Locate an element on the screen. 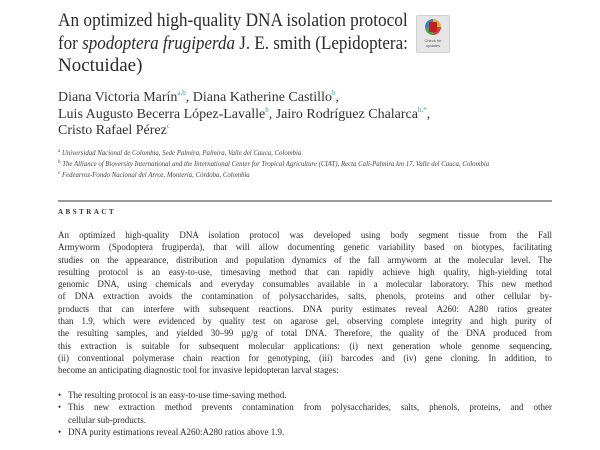  title-text: for is located at coordinates (70, 43).